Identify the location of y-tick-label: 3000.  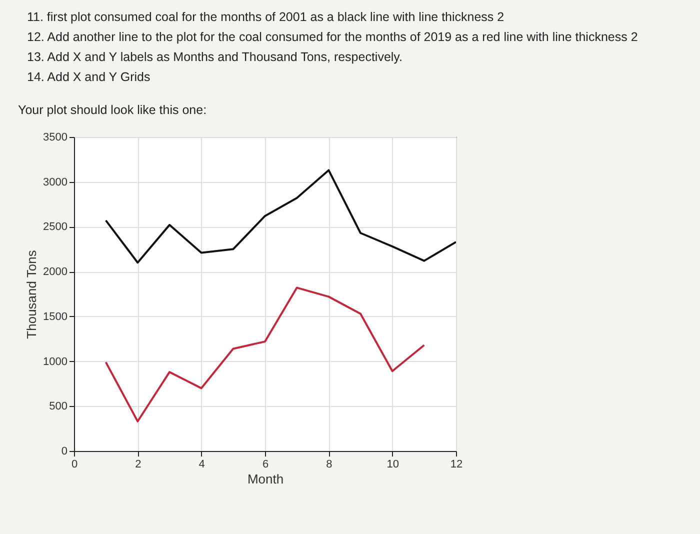
(55, 182).